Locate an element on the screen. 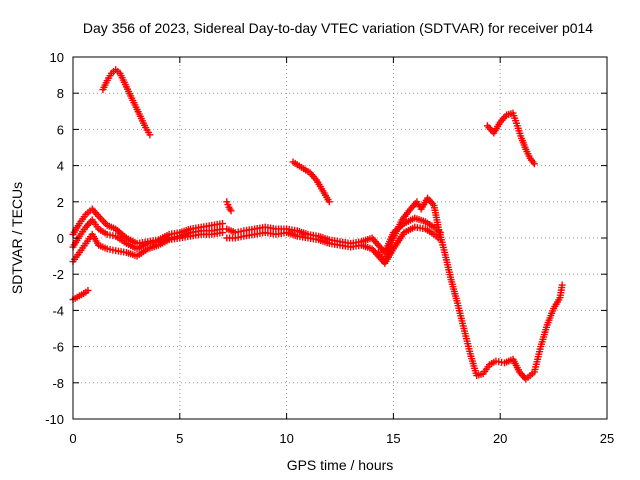  x-axis-label: GPS time / hours is located at coordinates (340, 465).